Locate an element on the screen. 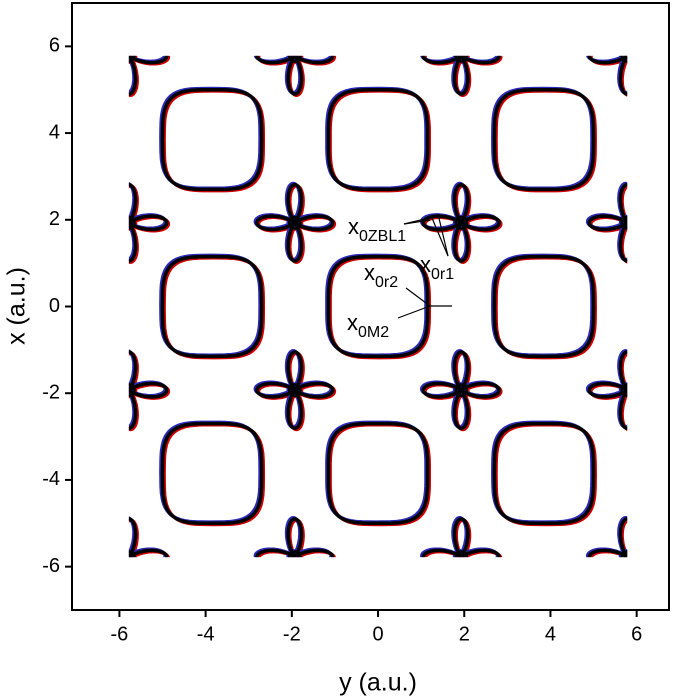 The width and height of the screenshot is (685, 700). annotation-subscript: 0ZBL1 is located at coordinates (382, 236).